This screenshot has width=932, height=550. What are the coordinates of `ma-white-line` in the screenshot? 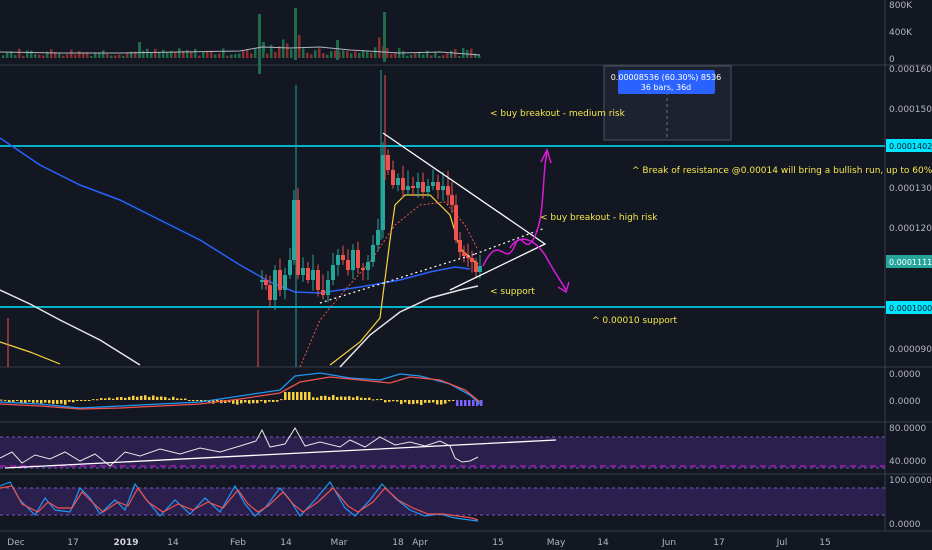 It's located at (70, 327).